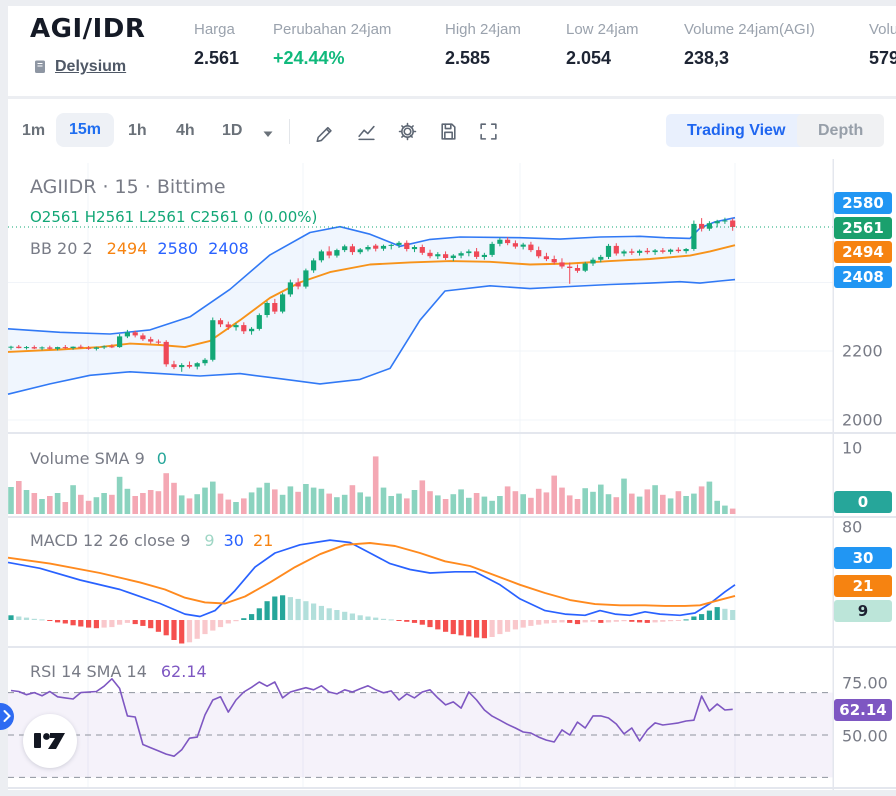  Describe the element at coordinates (366, 131) in the screenshot. I see `line-chart-icon` at that location.